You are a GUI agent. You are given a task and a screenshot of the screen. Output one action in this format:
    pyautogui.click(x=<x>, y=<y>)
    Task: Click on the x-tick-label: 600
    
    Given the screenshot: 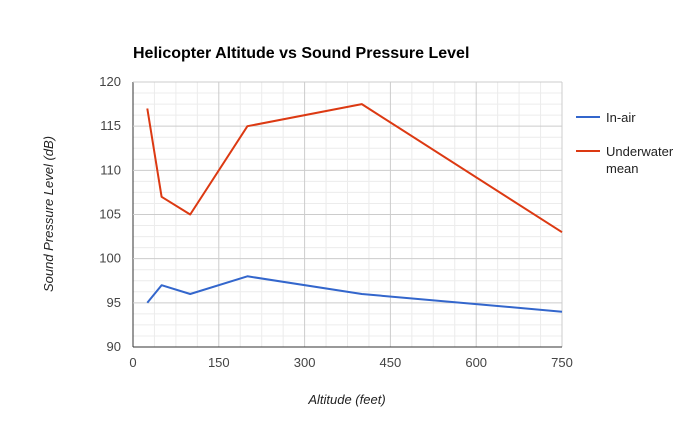 What is the action you would take?
    pyautogui.click(x=476, y=362)
    